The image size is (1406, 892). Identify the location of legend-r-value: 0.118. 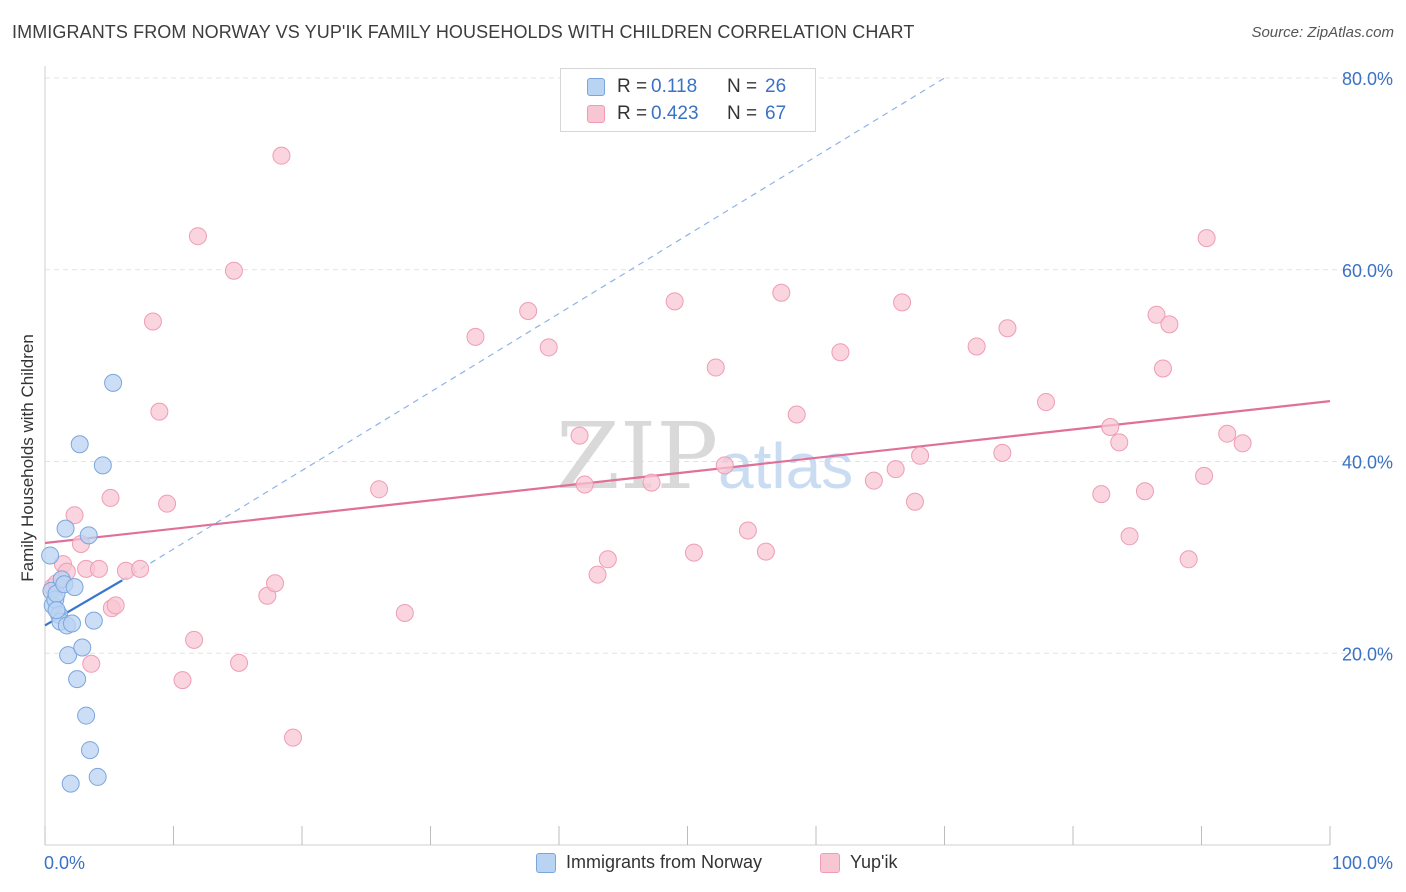
(674, 86).